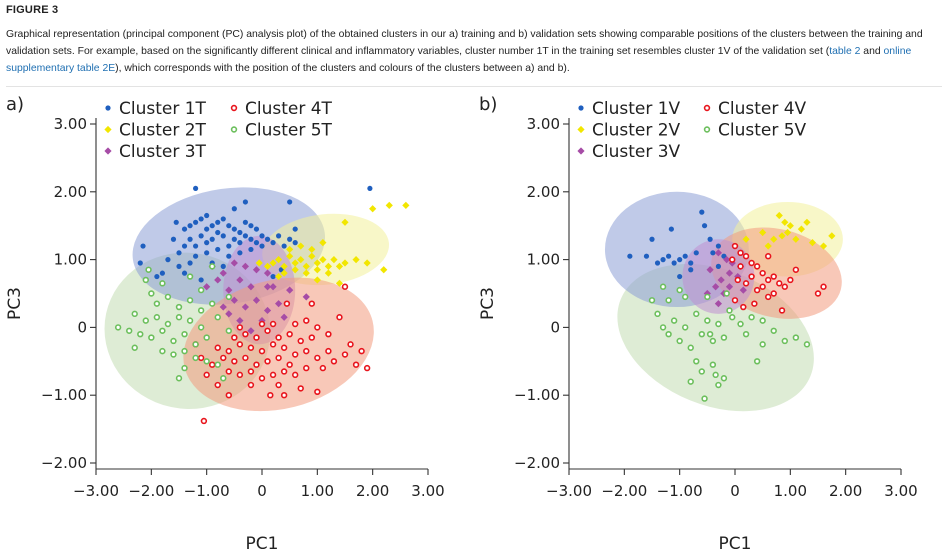  Describe the element at coordinates (15, 104) in the screenshot. I see `panel-label: a)` at that location.